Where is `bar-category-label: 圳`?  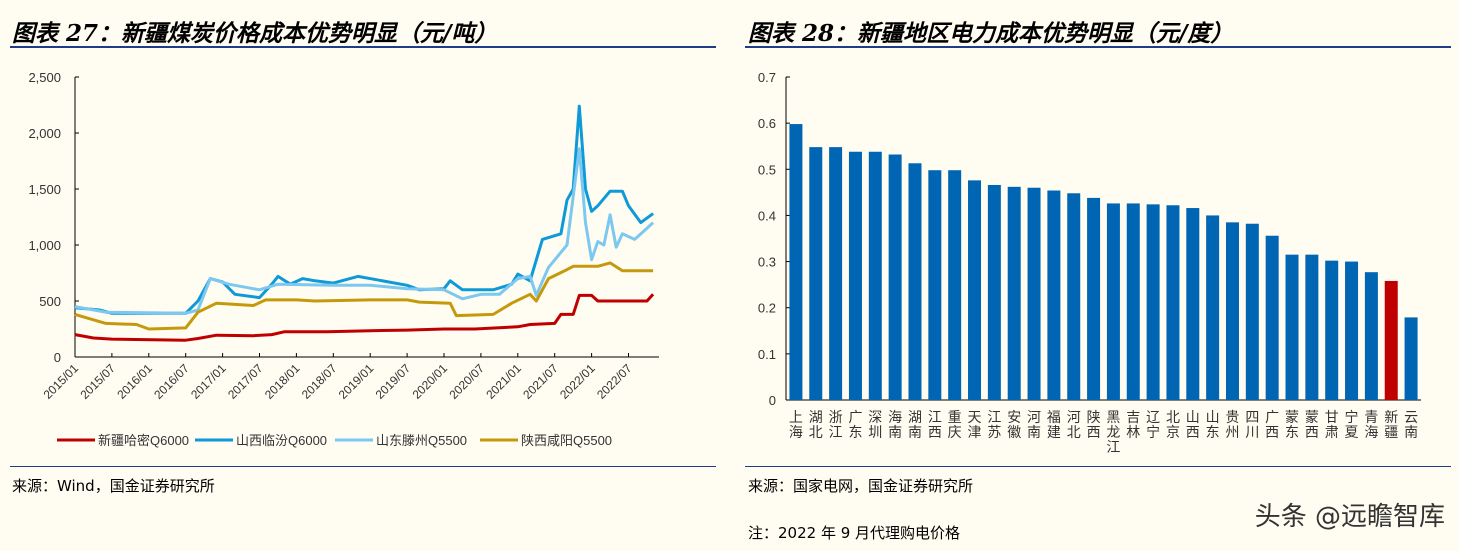 bar-category-label: 圳 is located at coordinates (875, 432).